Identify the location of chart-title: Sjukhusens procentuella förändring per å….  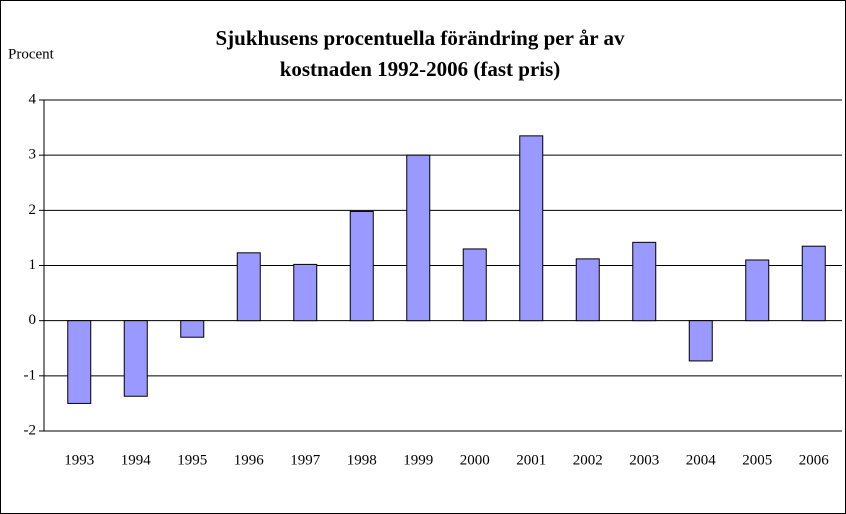
(420, 38).